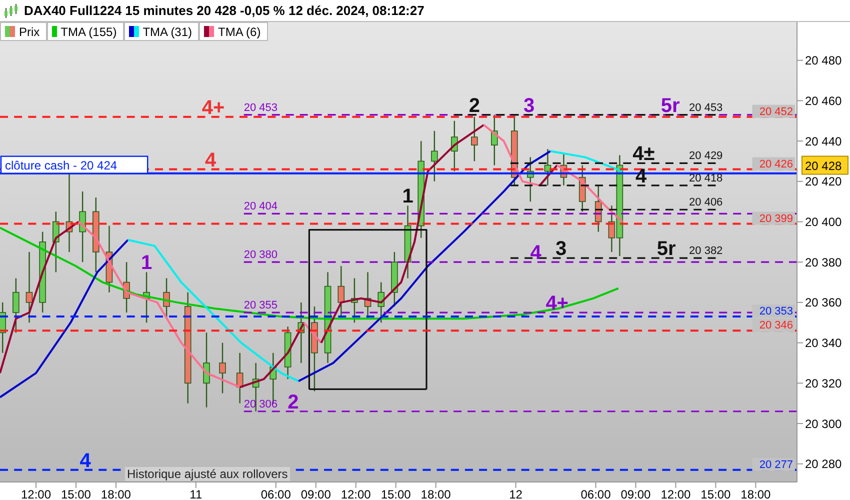 Image resolution: width=850 pixels, height=500 pixels. I want to click on ref-line-label: 20 353, so click(776, 312).